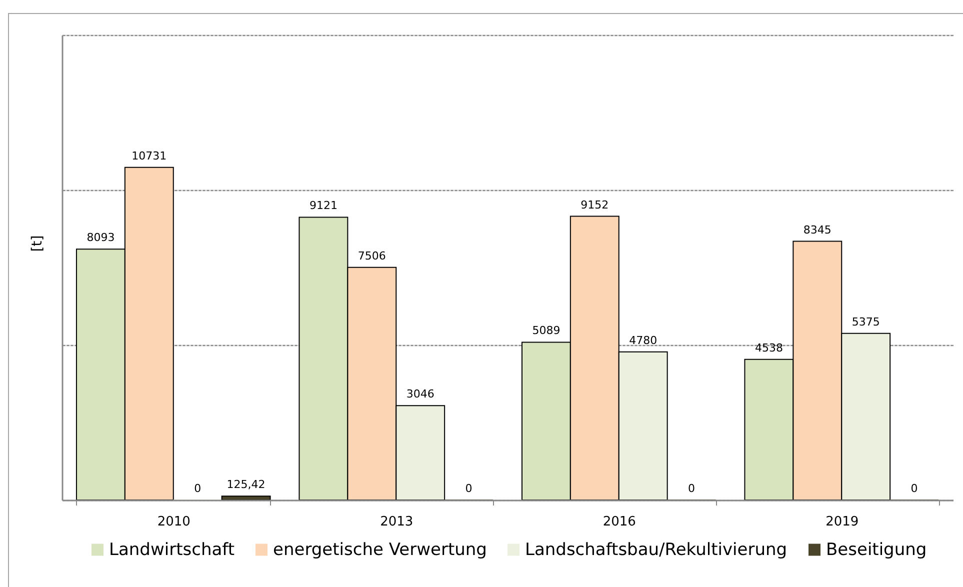  Describe the element at coordinates (656, 550) in the screenshot. I see `legend-label: Landschaftsbau/Rekultivierung` at that location.